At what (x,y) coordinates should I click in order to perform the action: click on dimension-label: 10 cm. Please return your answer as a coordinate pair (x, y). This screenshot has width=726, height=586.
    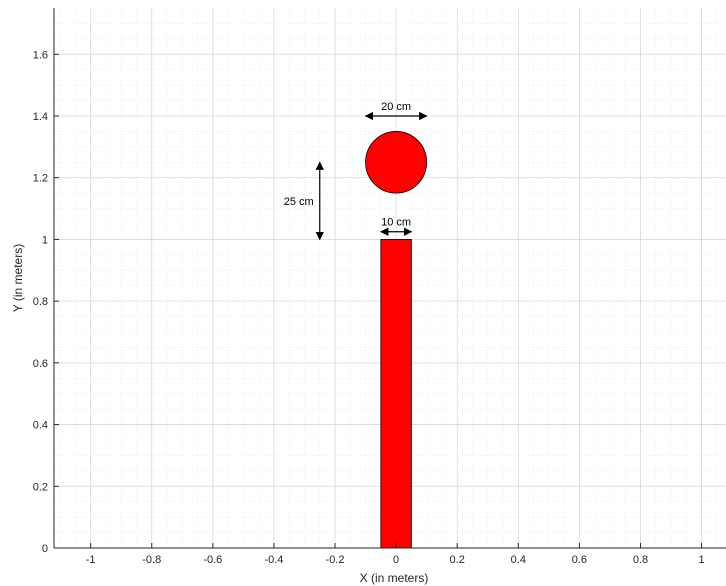
    Looking at the image, I should click on (396, 223).